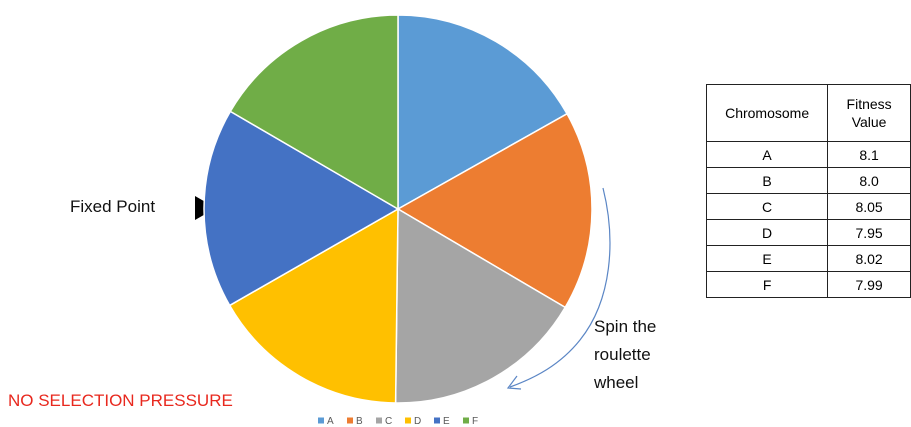  What do you see at coordinates (475, 421) in the screenshot?
I see `legend-label: F` at bounding box center [475, 421].